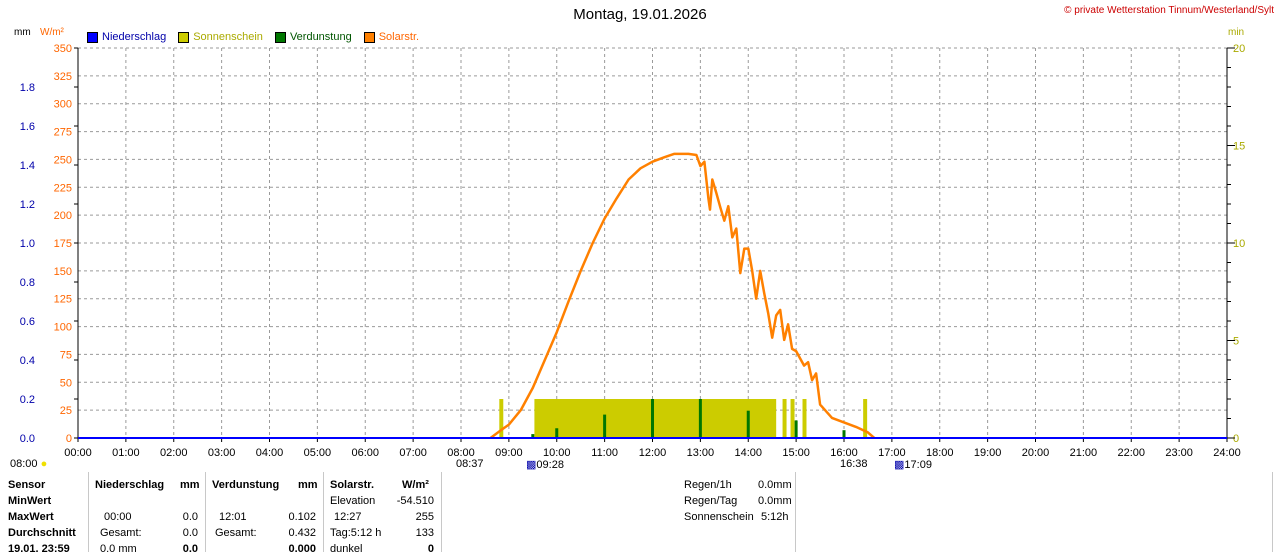 The height and width of the screenshot is (555, 1280). What do you see at coordinates (844, 453) in the screenshot?
I see `x-tick-label: 16:00` at bounding box center [844, 453].